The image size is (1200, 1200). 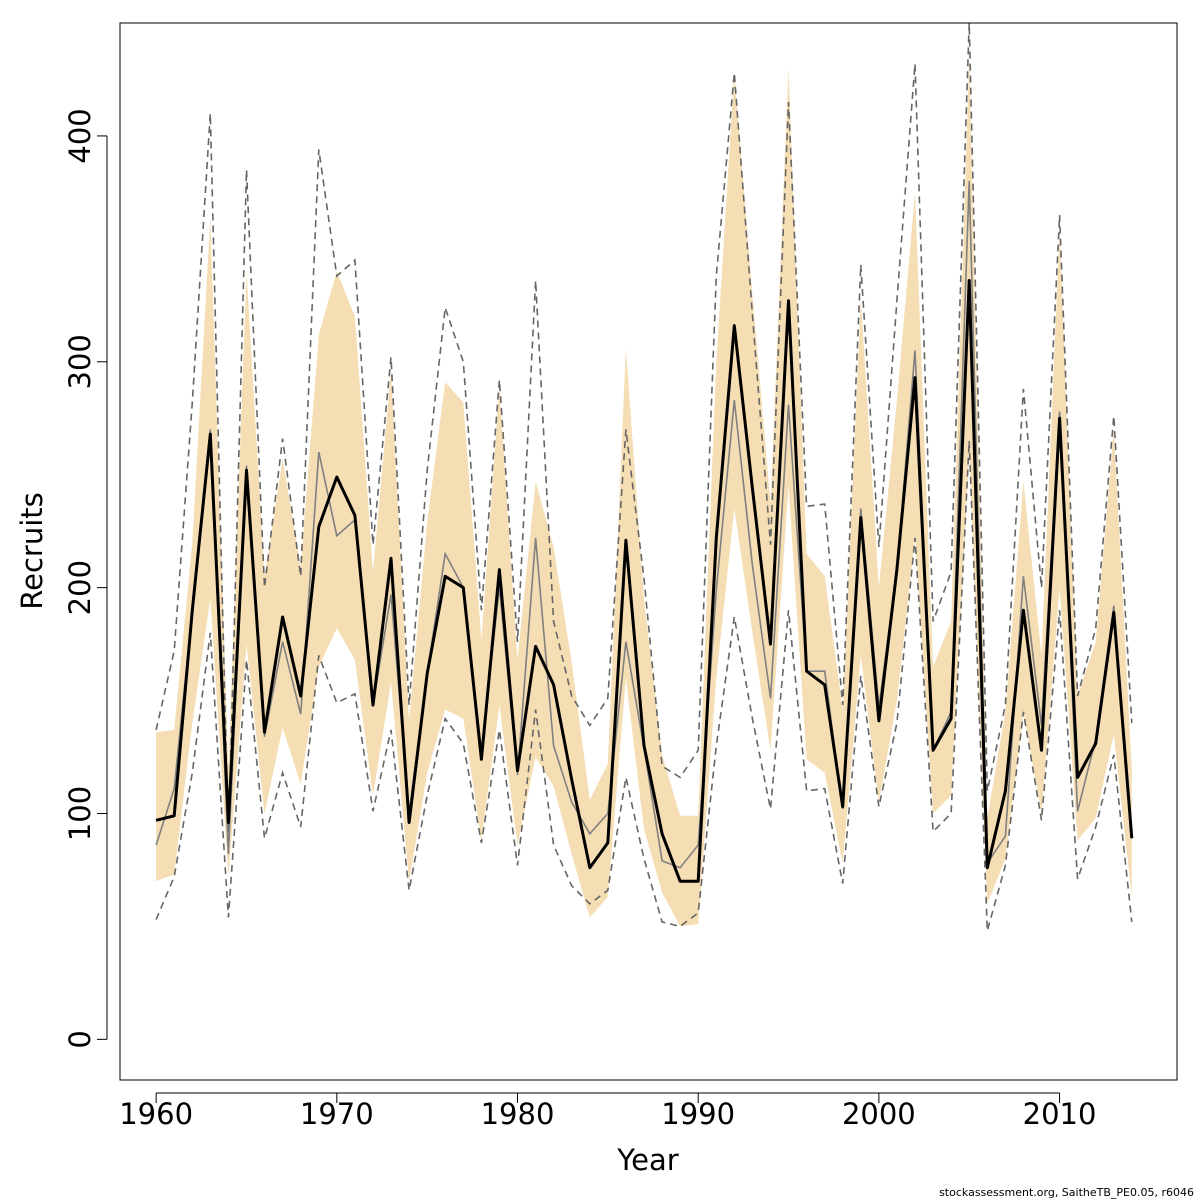 I want to click on x-tick-label: 1960, so click(x=156, y=1114).